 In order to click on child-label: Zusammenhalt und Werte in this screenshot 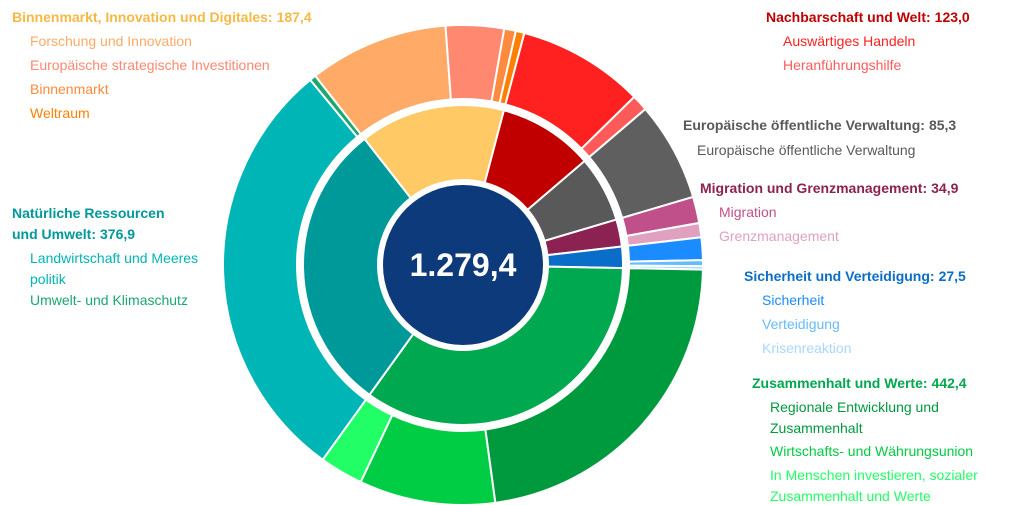, I will do `click(850, 496)`.